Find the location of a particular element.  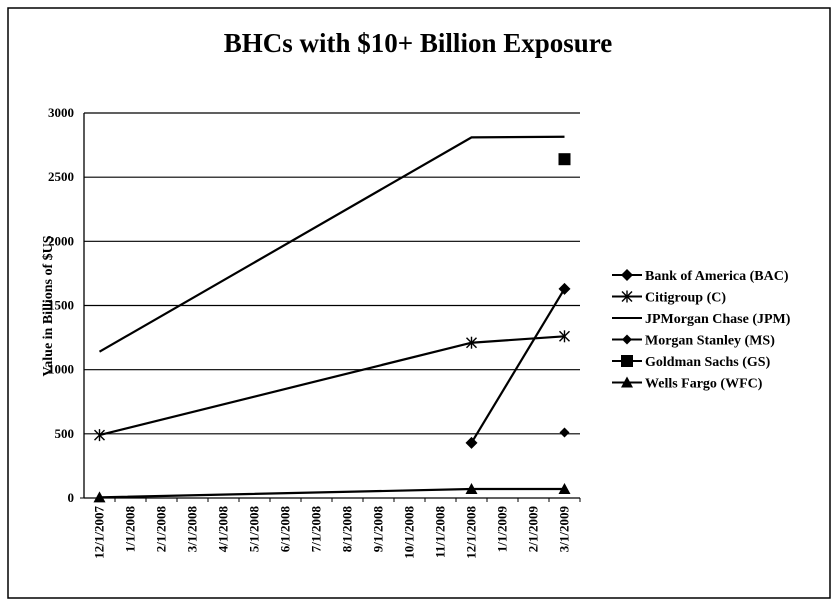

legend-entry: Morgan Stanley (MS) is located at coordinates (693, 341).